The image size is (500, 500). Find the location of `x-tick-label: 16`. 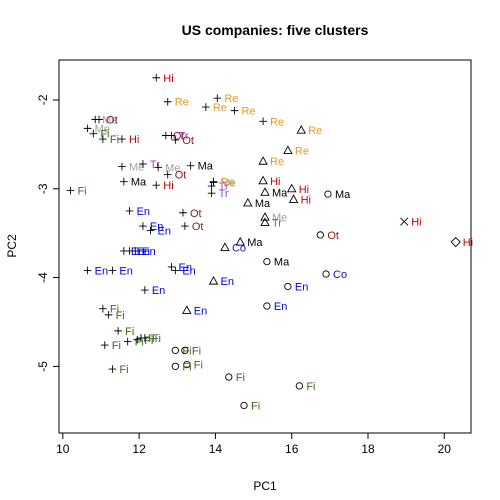

x-tick-label: 16 is located at coordinates (292, 449).